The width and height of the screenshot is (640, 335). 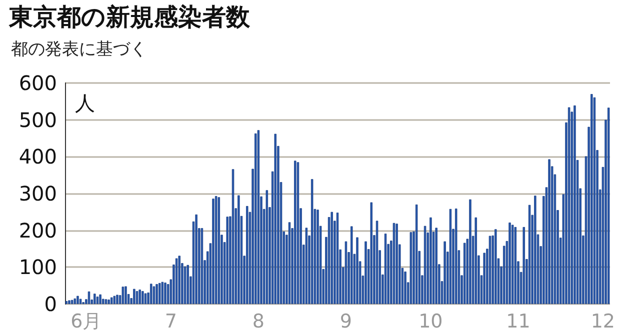 I want to click on x-tick-label: 8, so click(x=258, y=321).